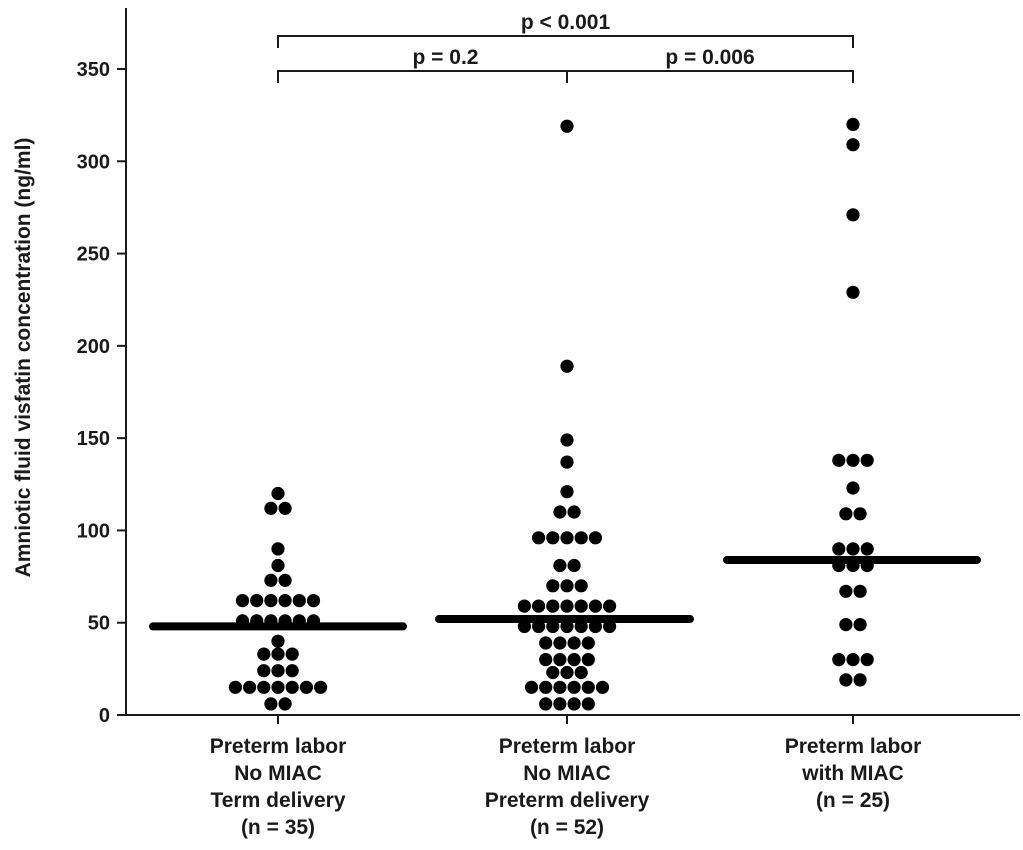 The height and width of the screenshot is (850, 1023). What do you see at coordinates (278, 746) in the screenshot?
I see `category-label-line: Preterm labor` at bounding box center [278, 746].